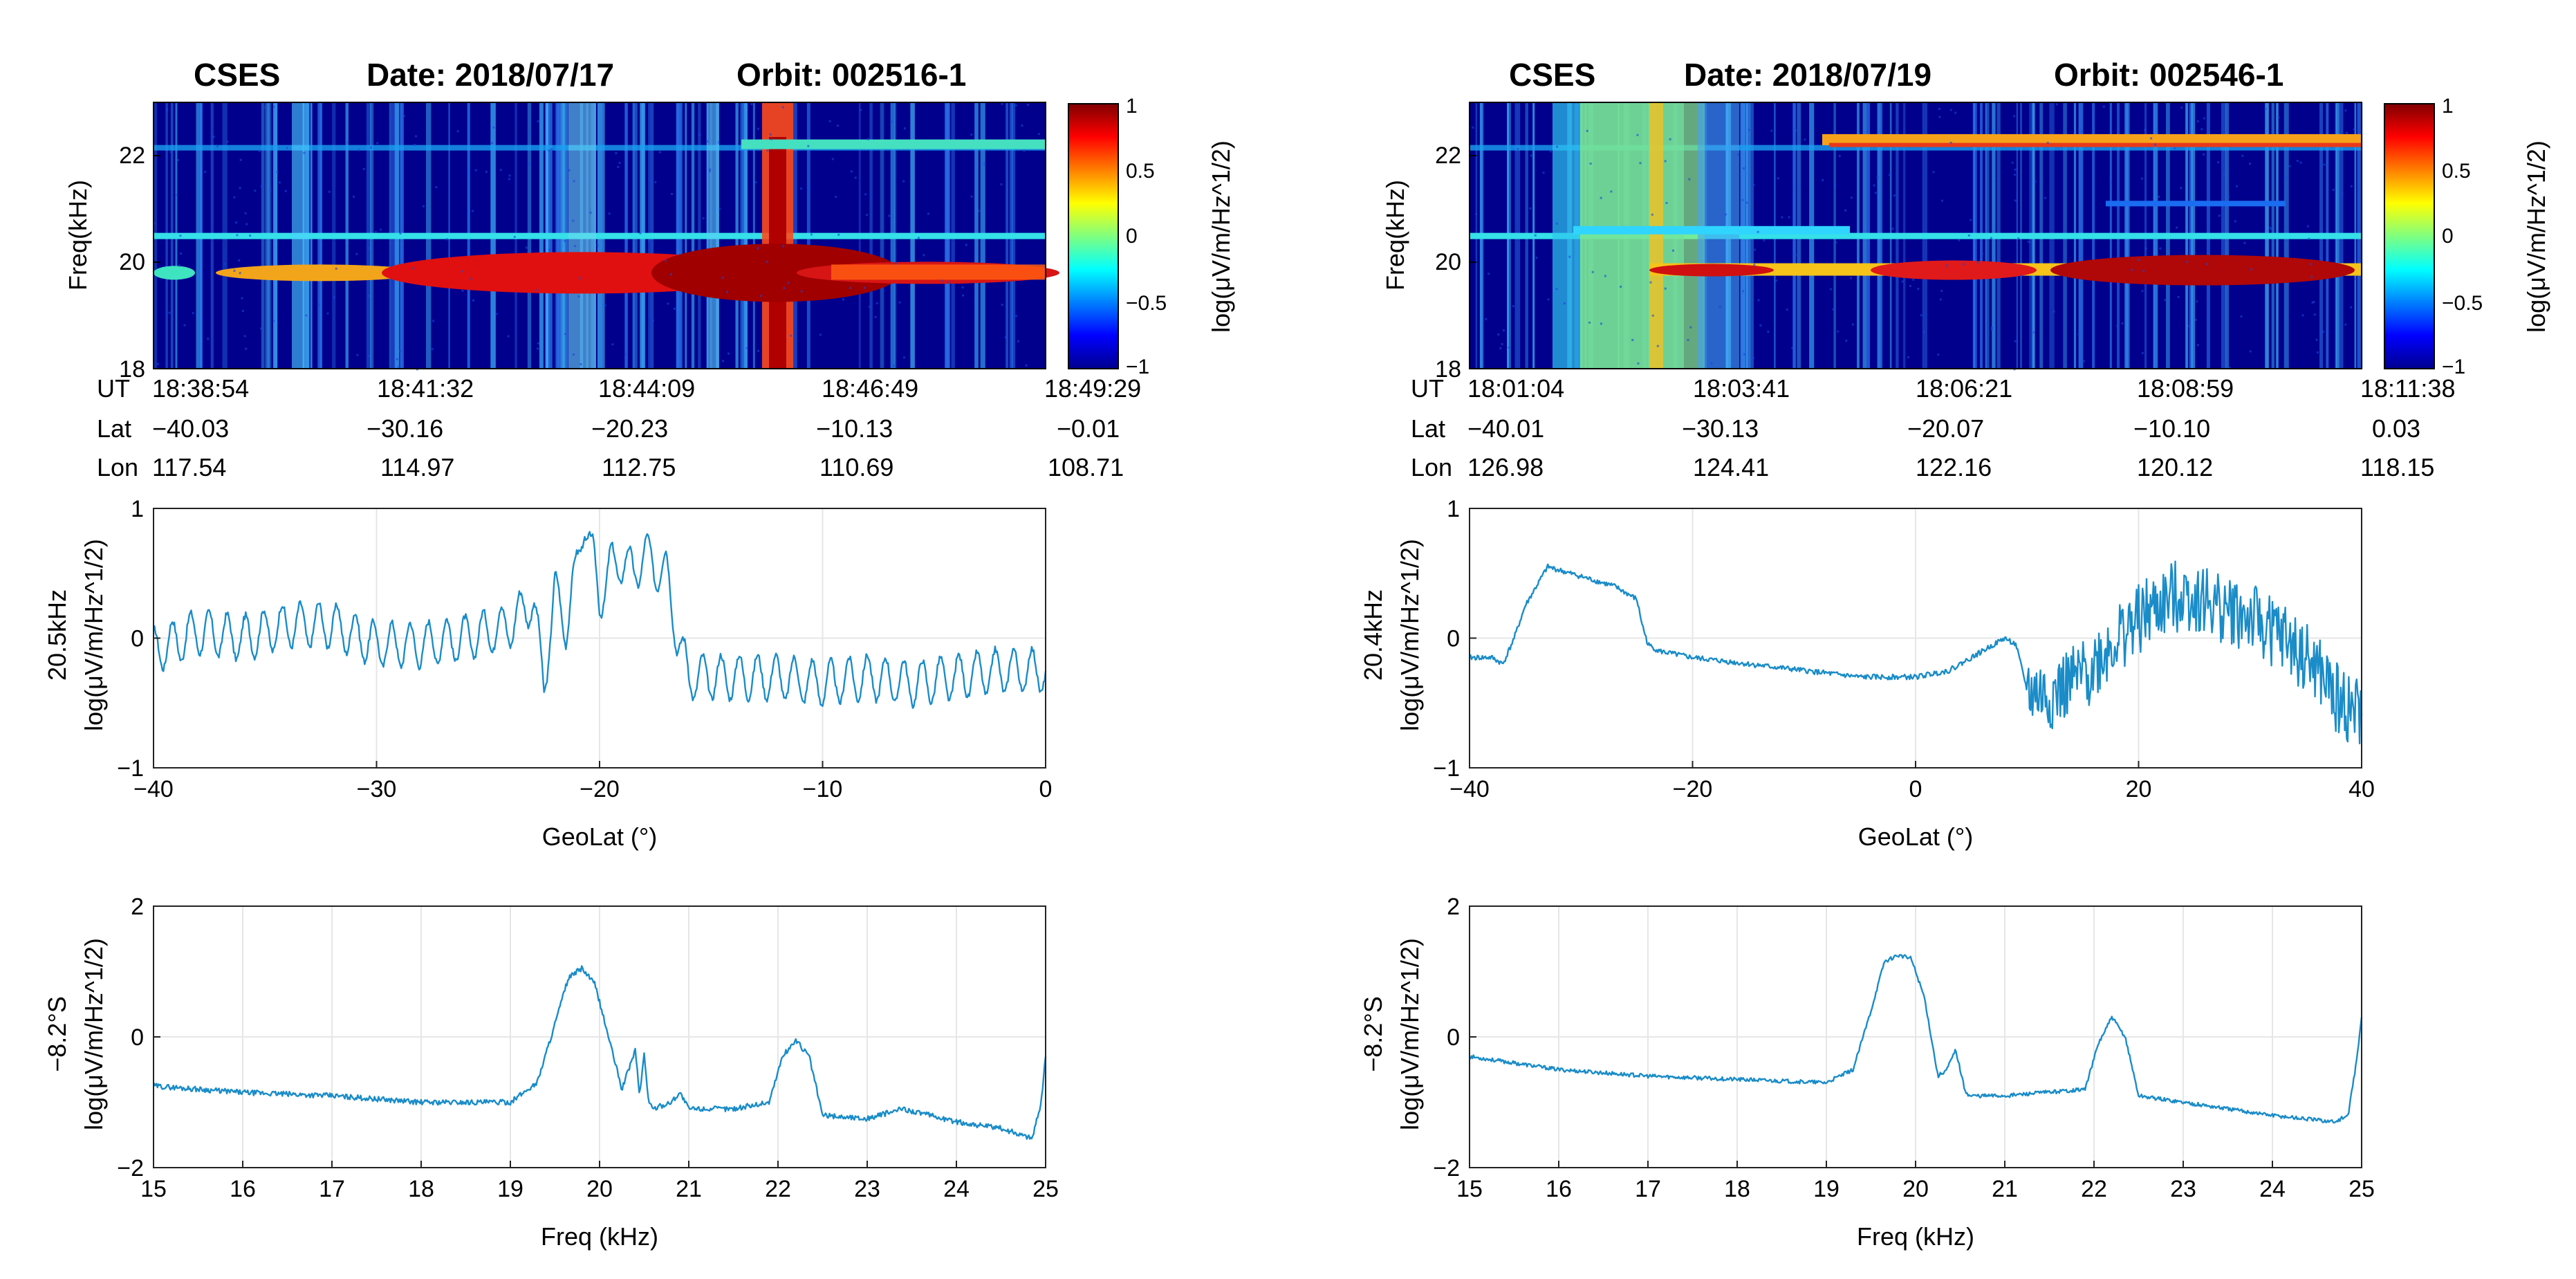 The image size is (2576, 1279). I want to click on right-lat-plot-ylabel: 20.4kHz, so click(1373, 635).